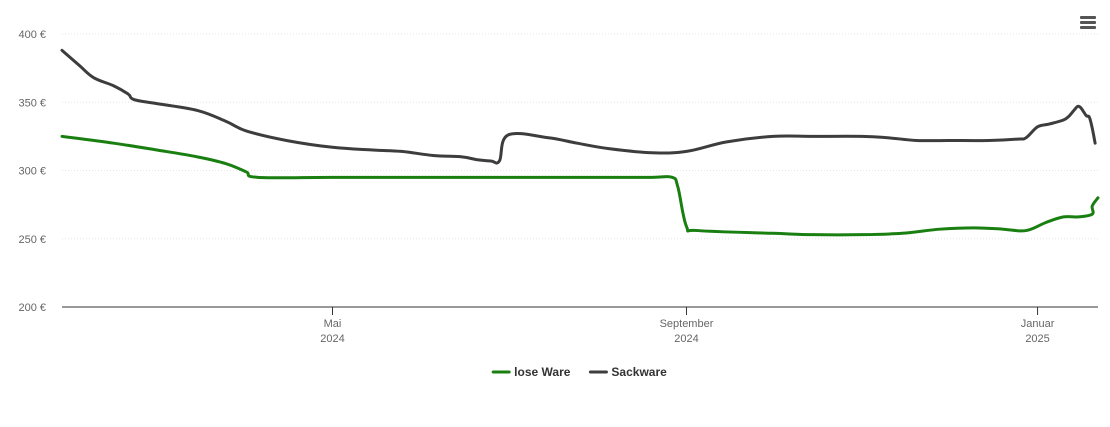 This screenshot has width=1110, height=427. I want to click on legend-label: lose Ware, so click(542, 372).